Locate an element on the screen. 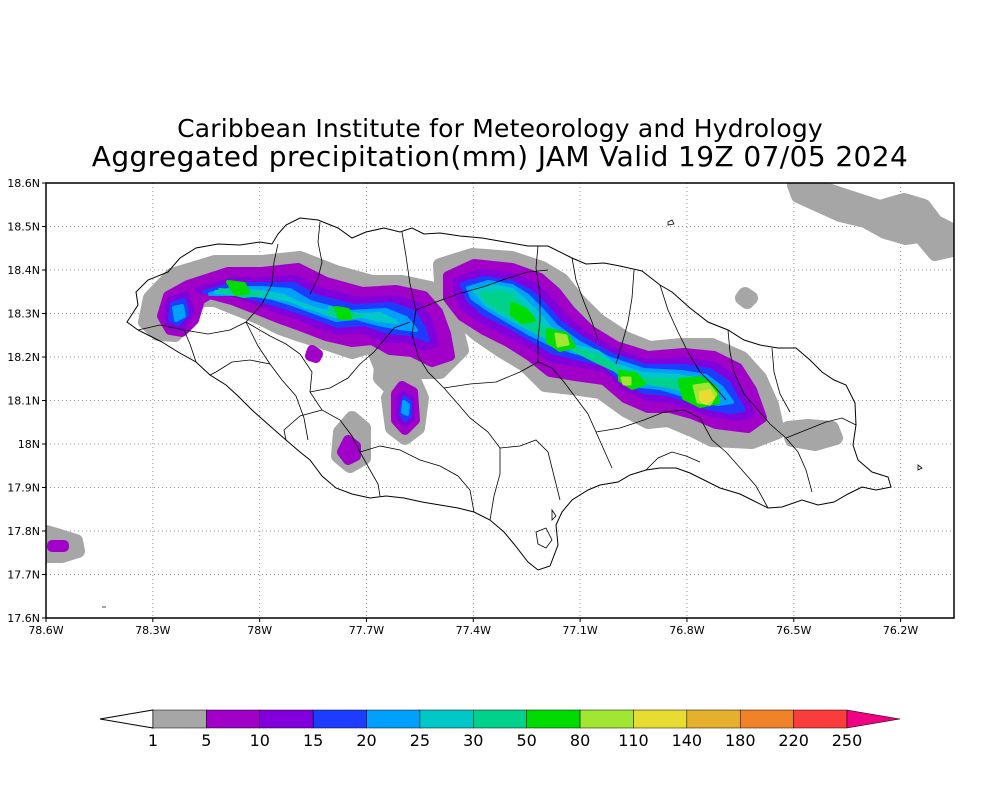  lat-tick-label: 18.1N is located at coordinates (23, 401).